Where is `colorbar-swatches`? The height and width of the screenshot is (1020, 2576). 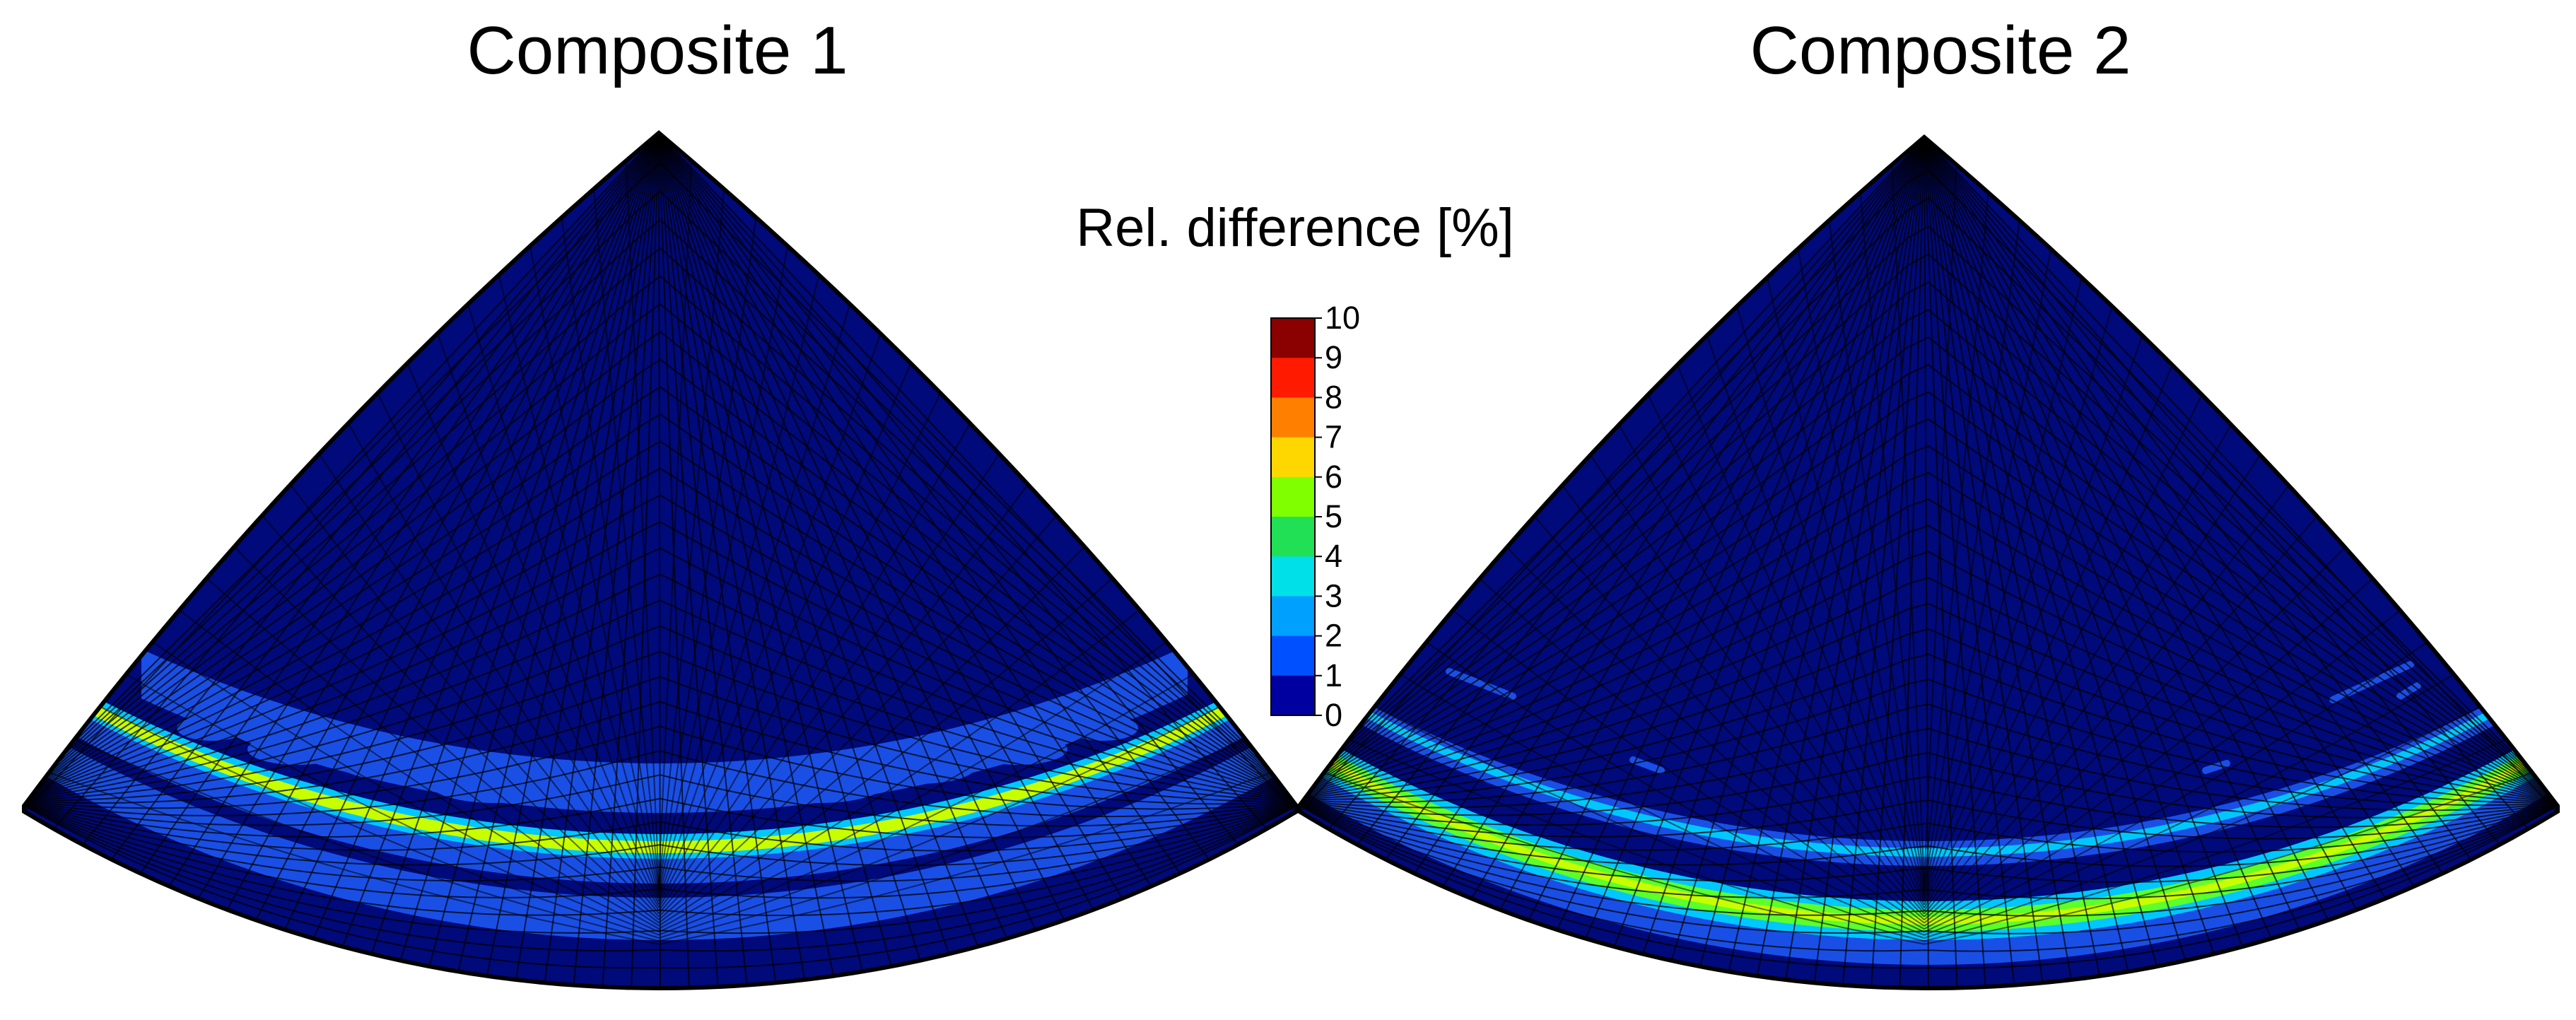
colorbar-swatches is located at coordinates (1293, 517).